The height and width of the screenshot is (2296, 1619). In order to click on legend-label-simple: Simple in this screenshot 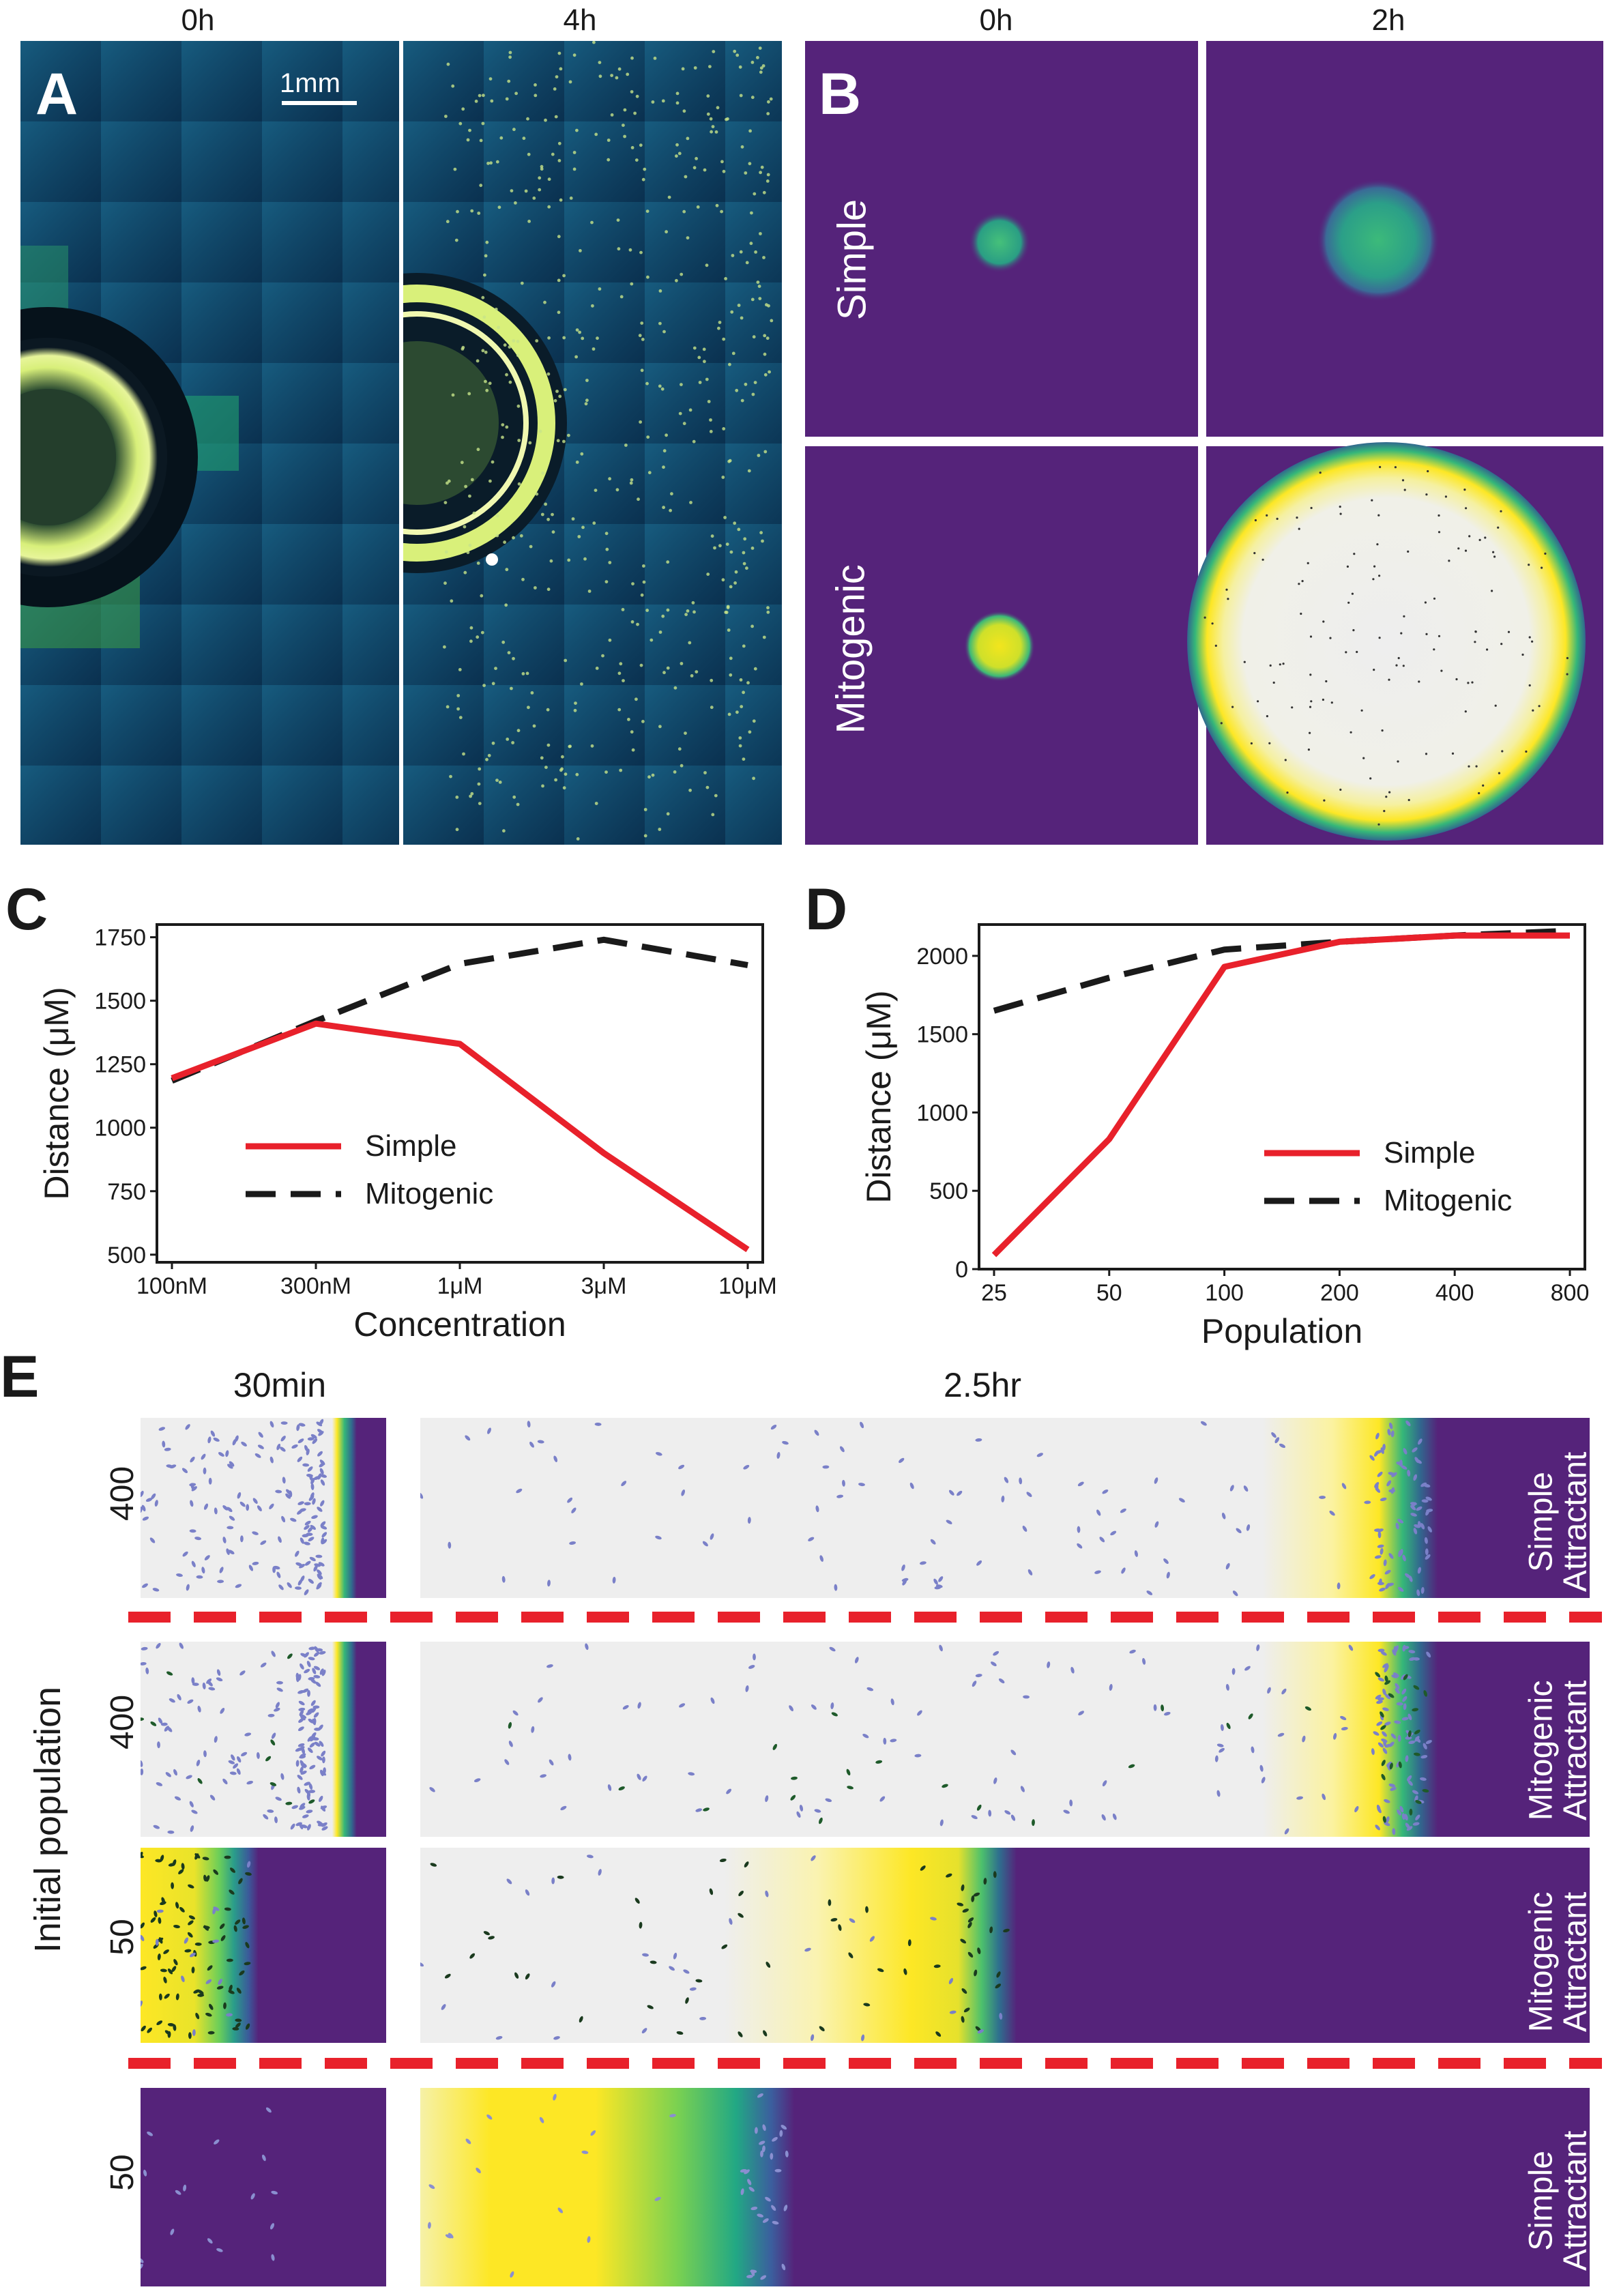, I will do `click(411, 1146)`.